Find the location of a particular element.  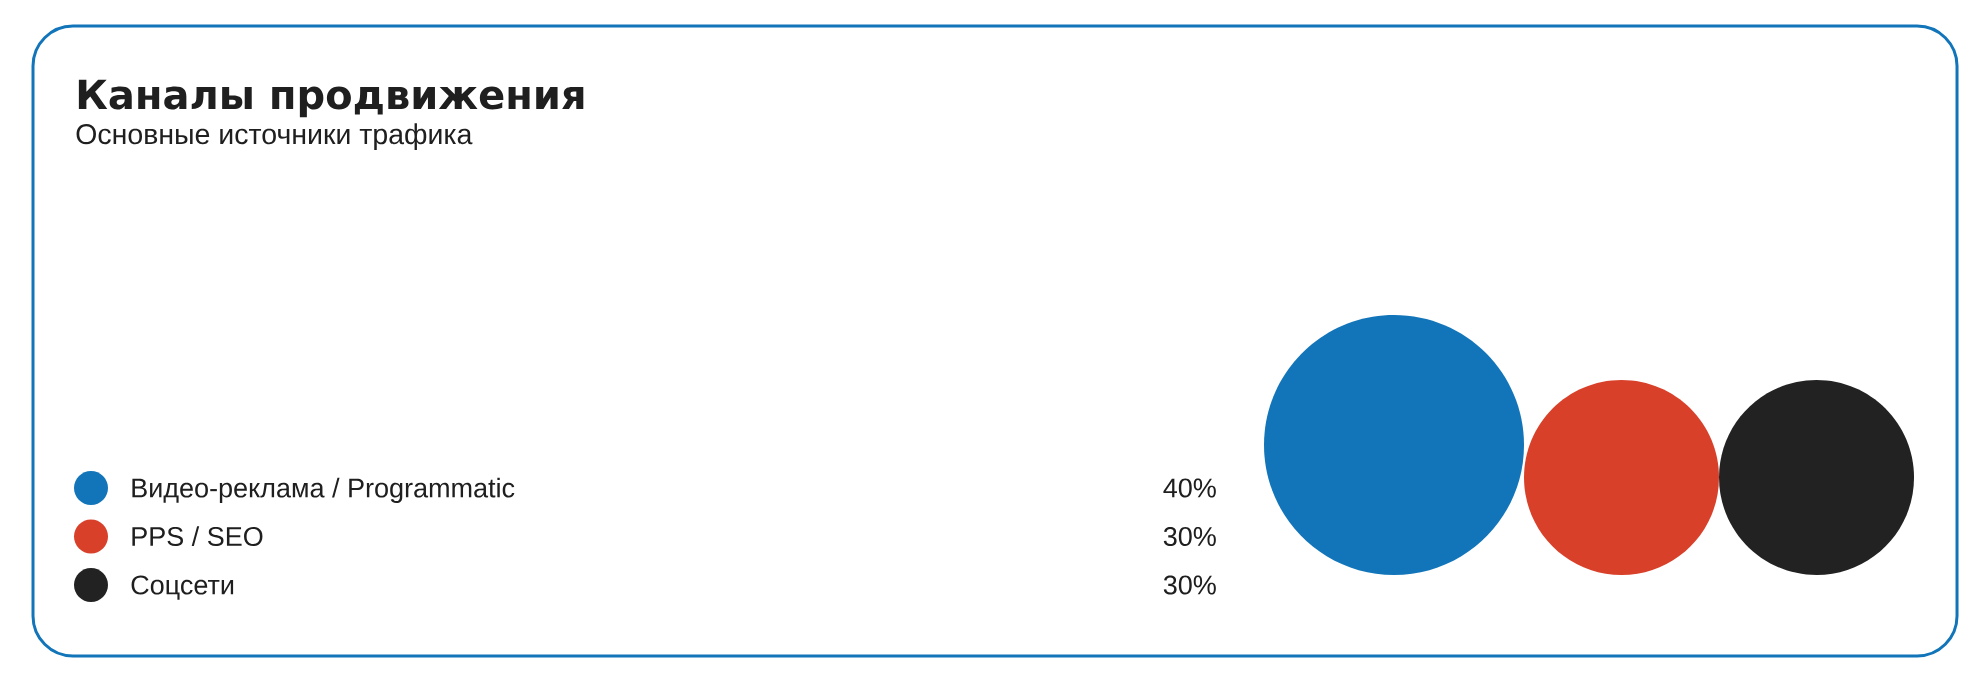

category-label: Видео-реклама / Programmatic is located at coordinates (323, 490).